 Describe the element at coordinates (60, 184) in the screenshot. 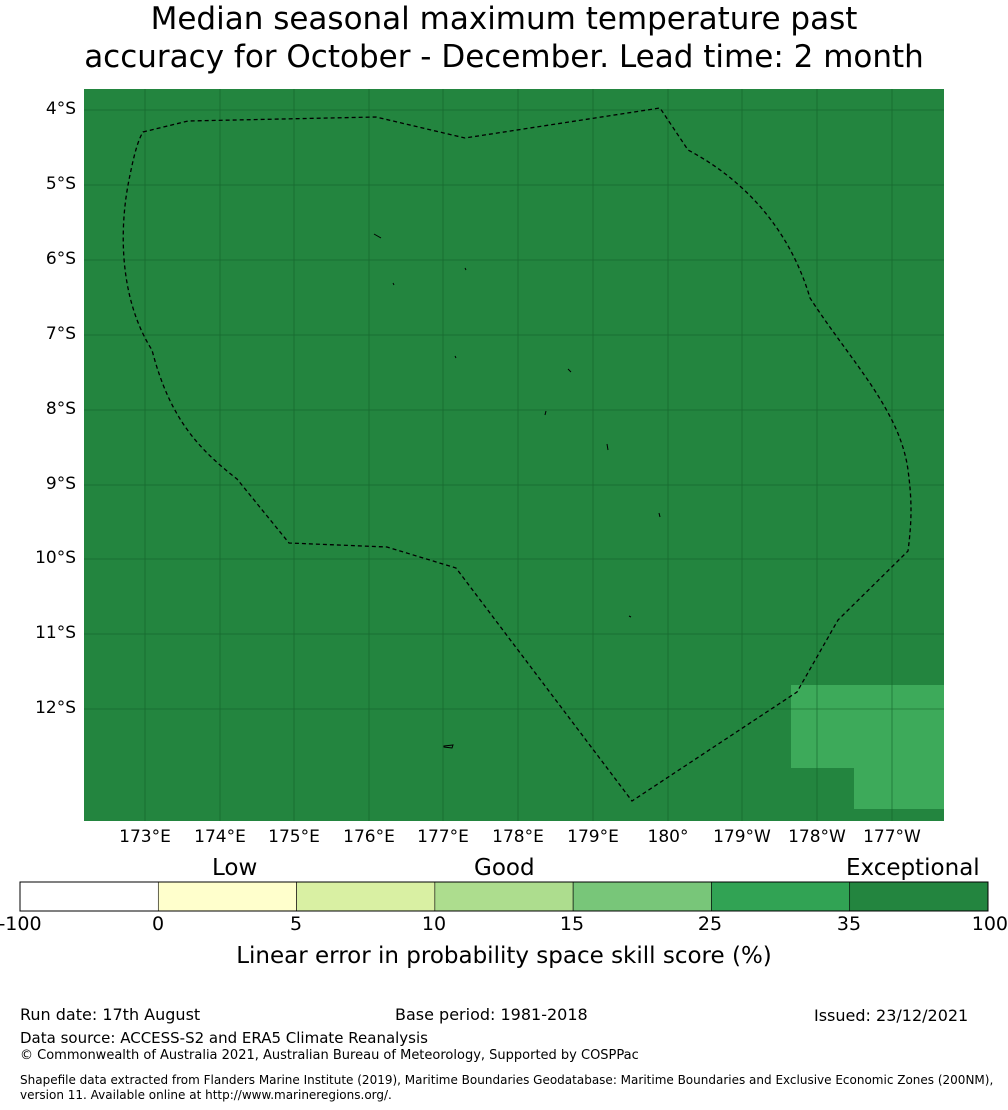

I see `lat-label-5s: 5°S` at that location.